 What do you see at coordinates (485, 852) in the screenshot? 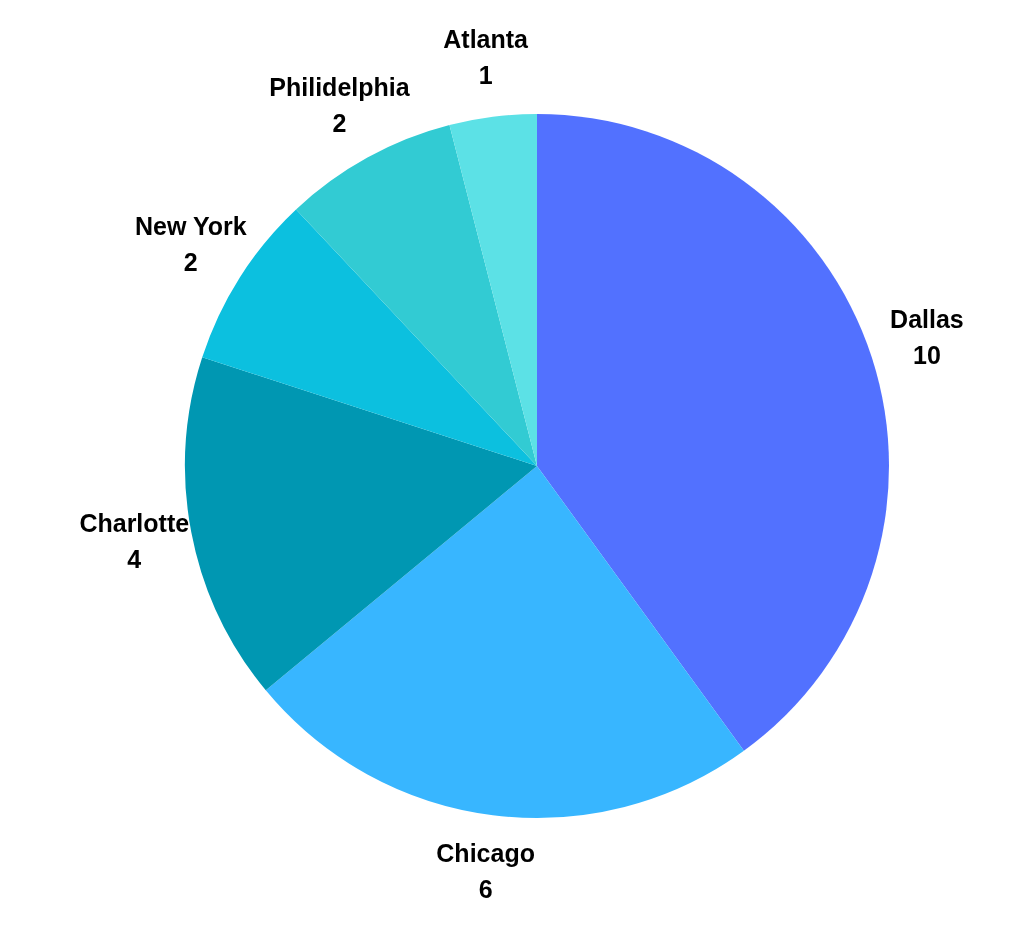
I see `slice-label: Chicago` at bounding box center [485, 852].